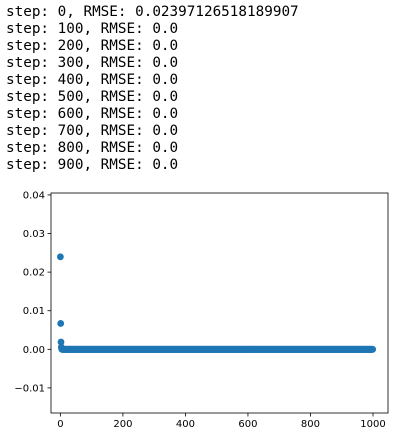 This screenshot has width=400, height=438. Describe the element at coordinates (34, 273) in the screenshot. I see `y-tick-label: 0.02` at that location.